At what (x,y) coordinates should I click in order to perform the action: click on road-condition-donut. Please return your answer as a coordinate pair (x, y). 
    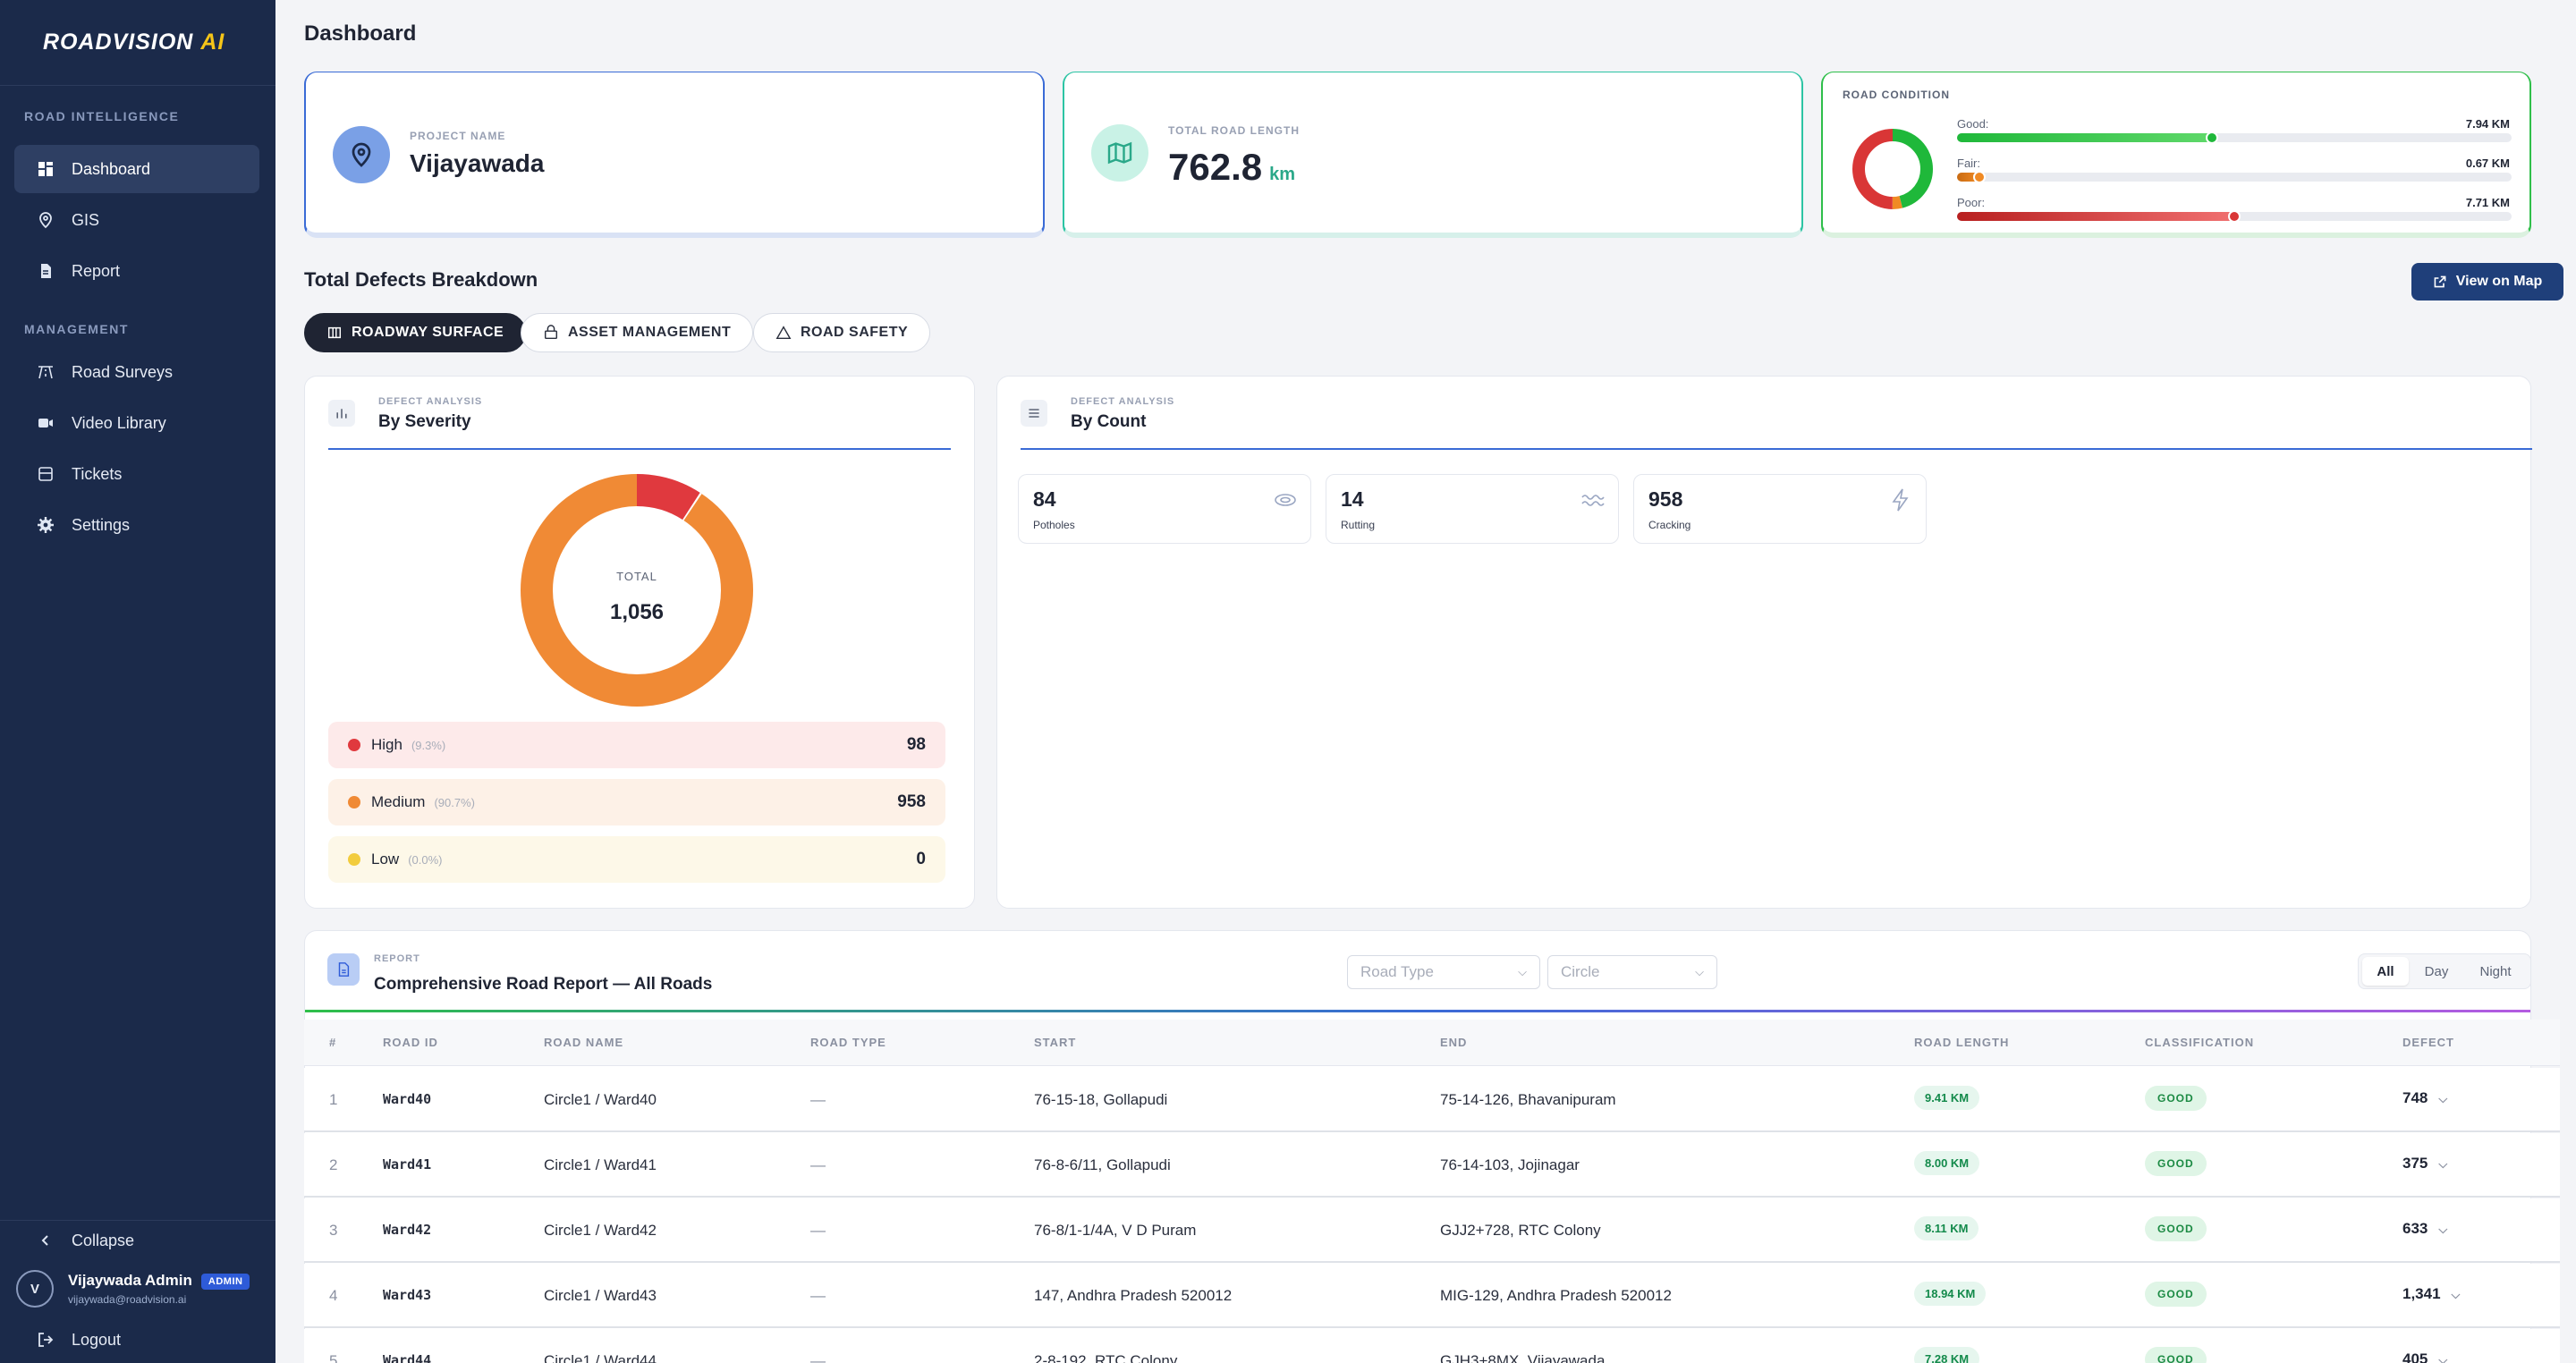
    Looking at the image, I should click on (1892, 169).